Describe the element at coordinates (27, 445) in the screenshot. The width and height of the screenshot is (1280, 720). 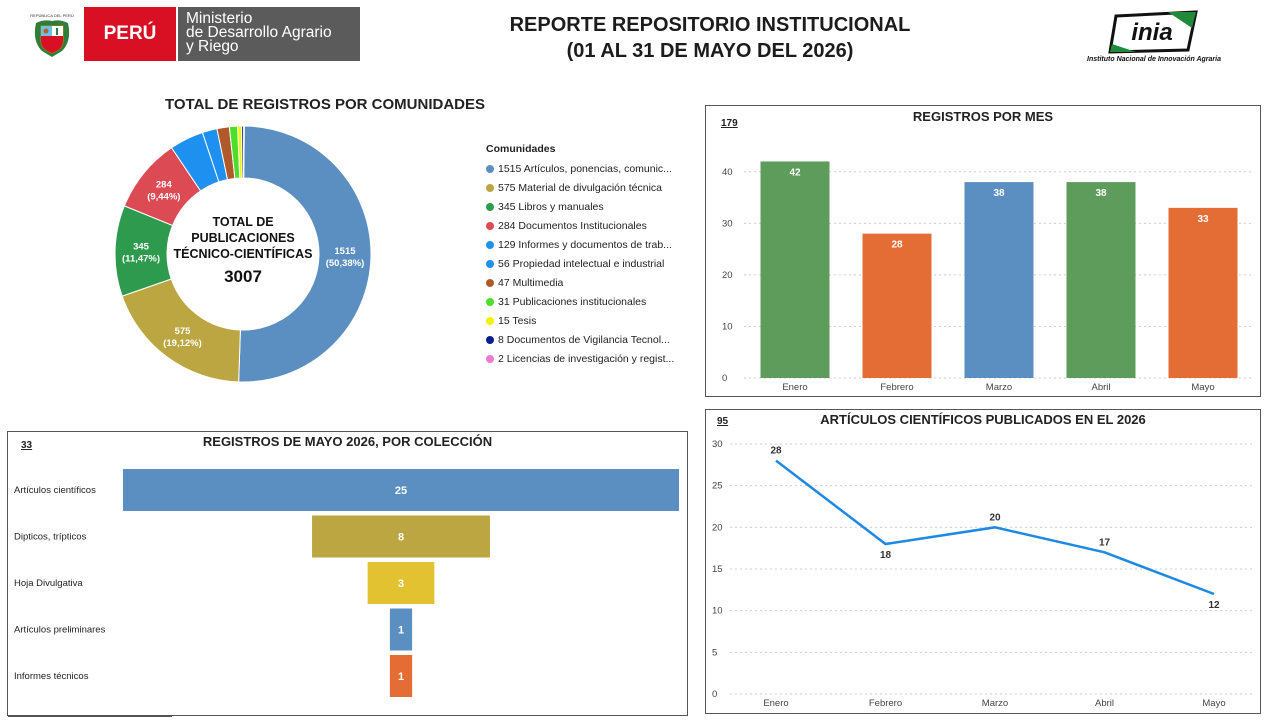
I see `collection-total: 33` at that location.